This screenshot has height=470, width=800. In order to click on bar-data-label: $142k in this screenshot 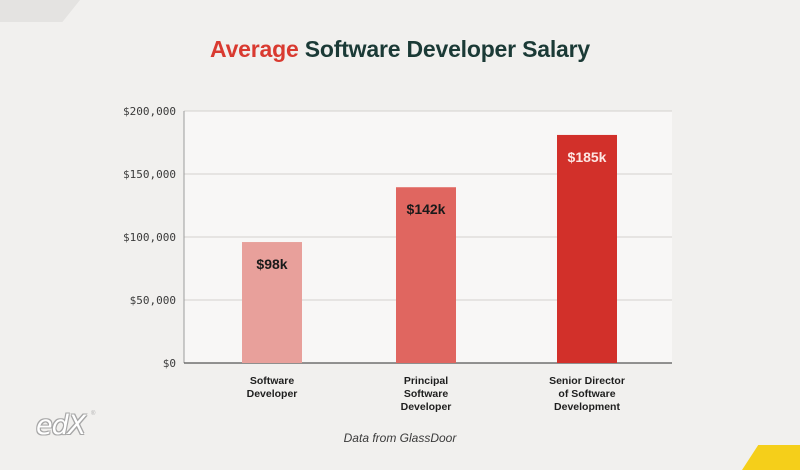, I will do `click(426, 209)`.